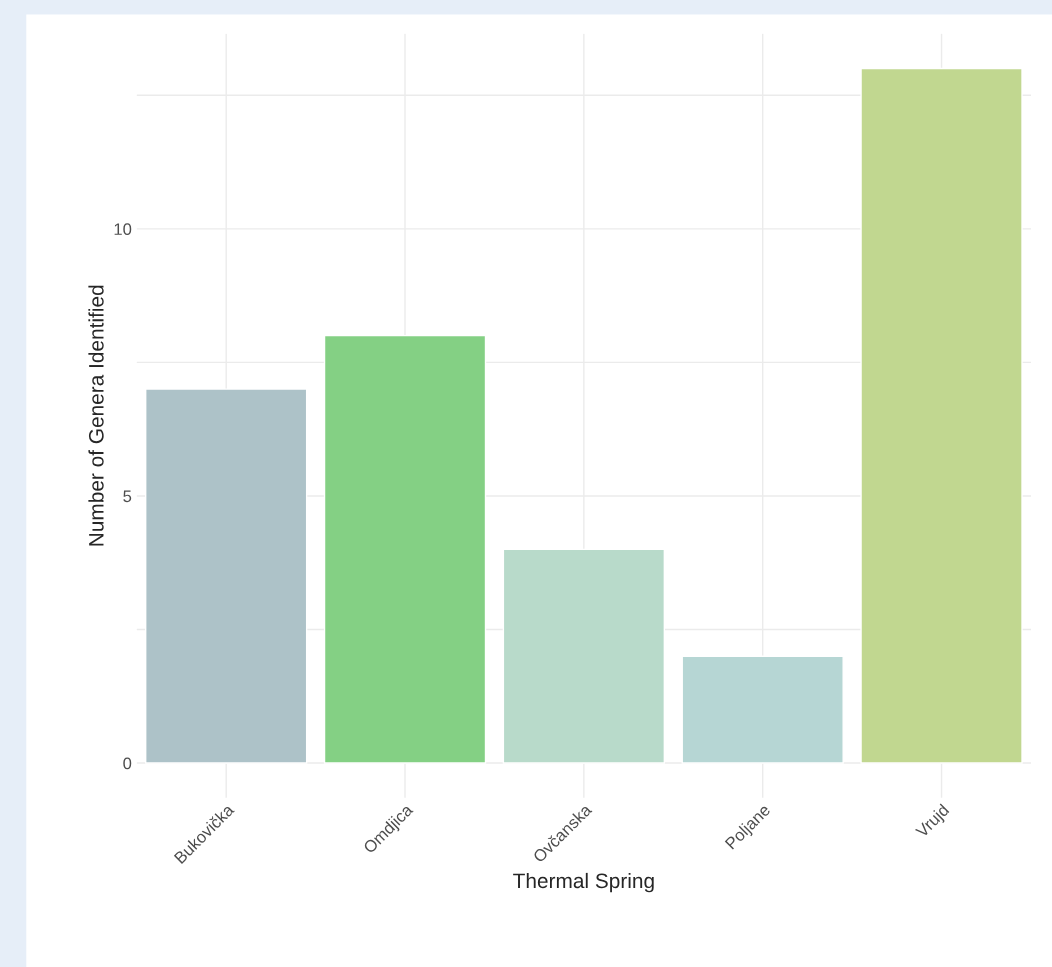  I want to click on y-tick-label: 5, so click(127, 496).